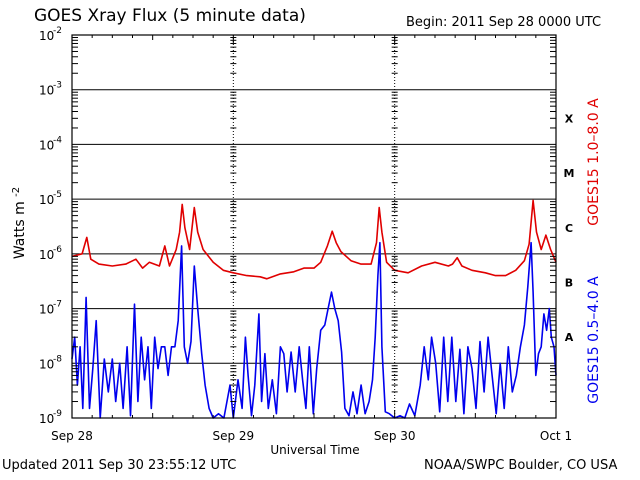  Describe the element at coordinates (57, 414) in the screenshot. I see `y-tick-exp: -9` at that location.